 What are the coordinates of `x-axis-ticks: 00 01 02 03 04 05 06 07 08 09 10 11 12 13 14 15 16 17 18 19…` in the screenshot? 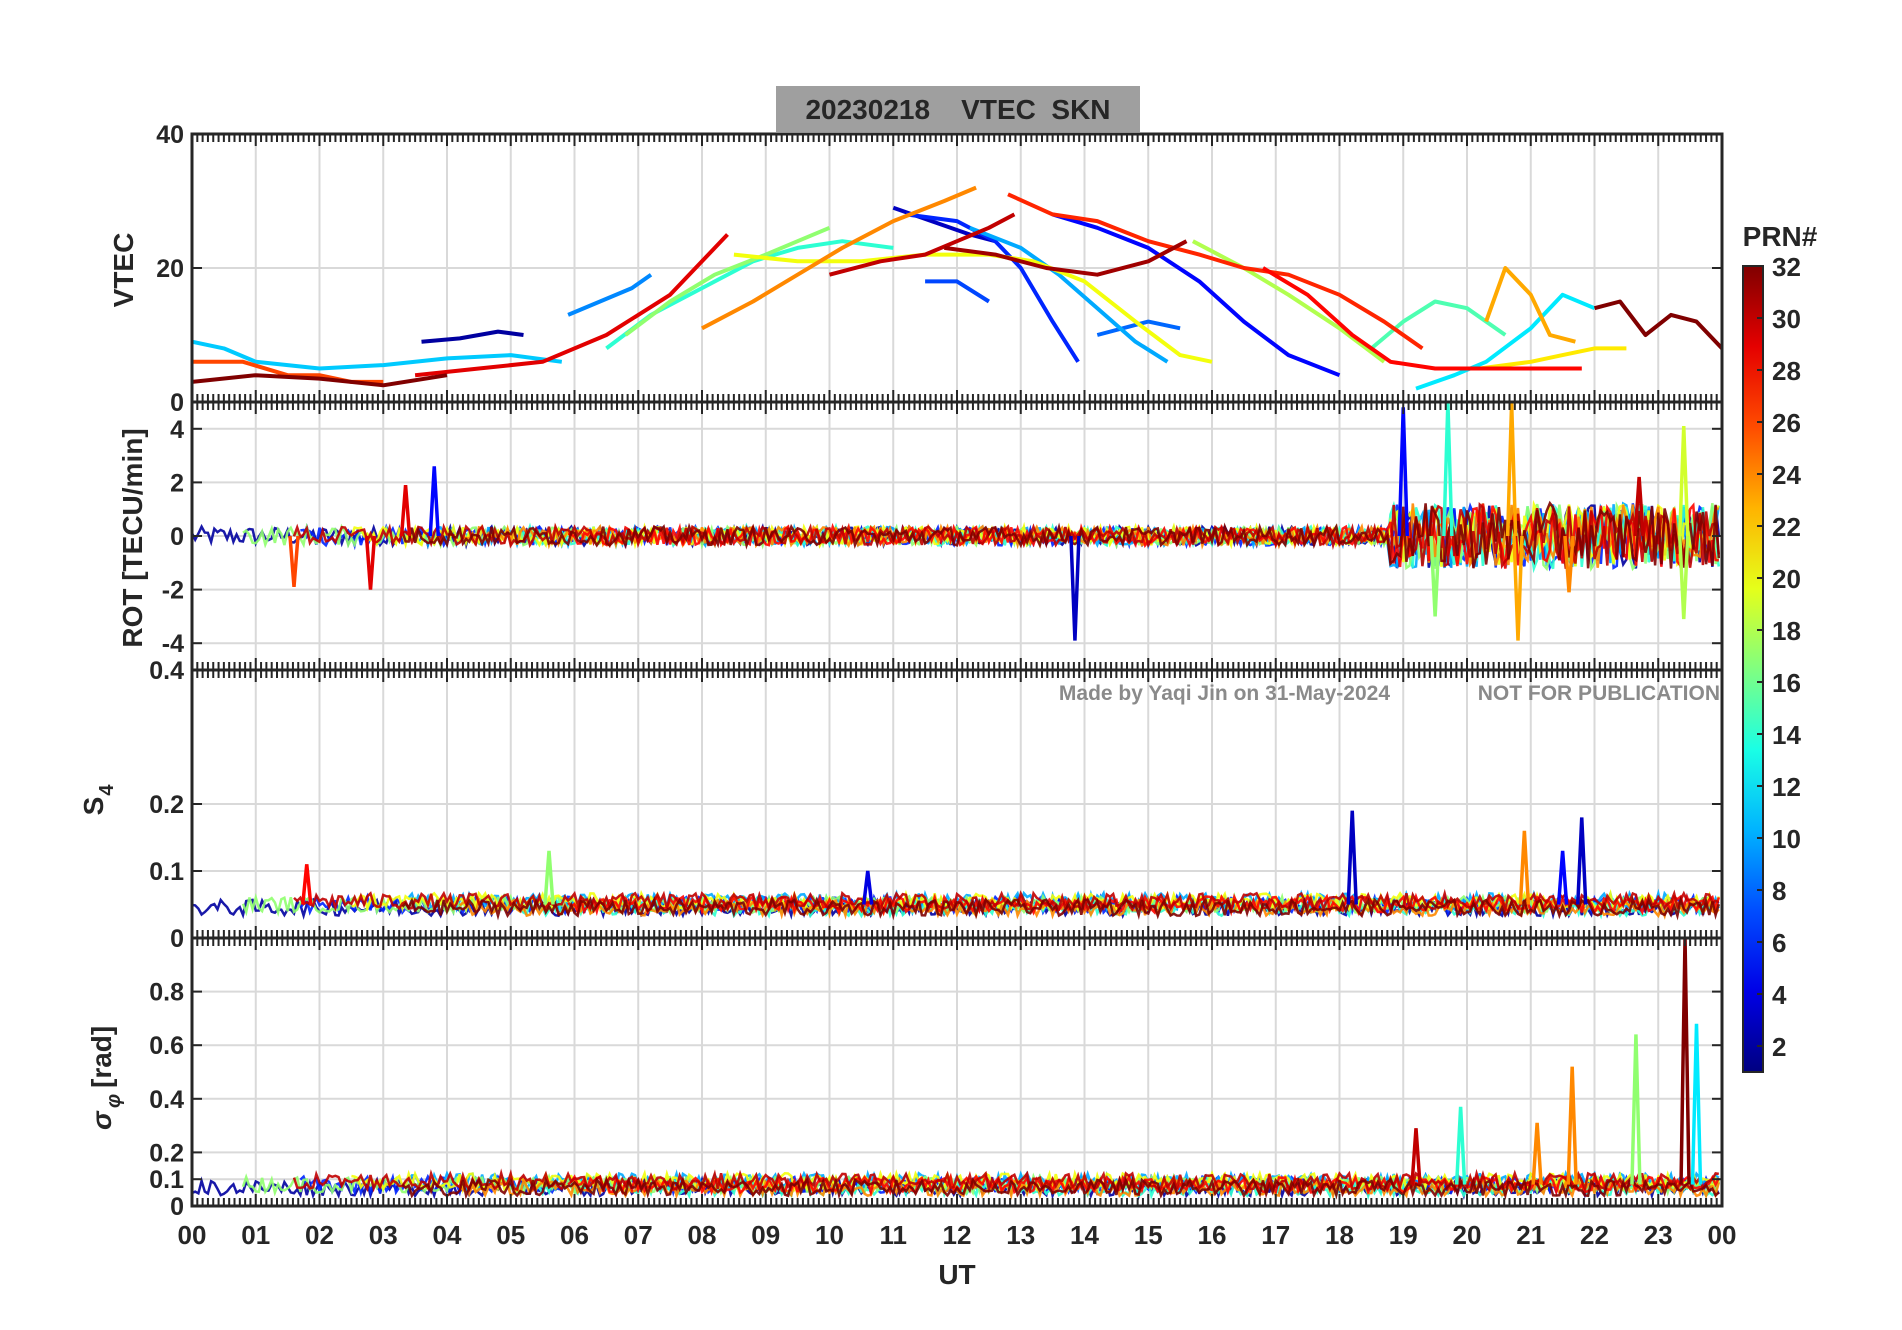 It's located at (957, 1235).